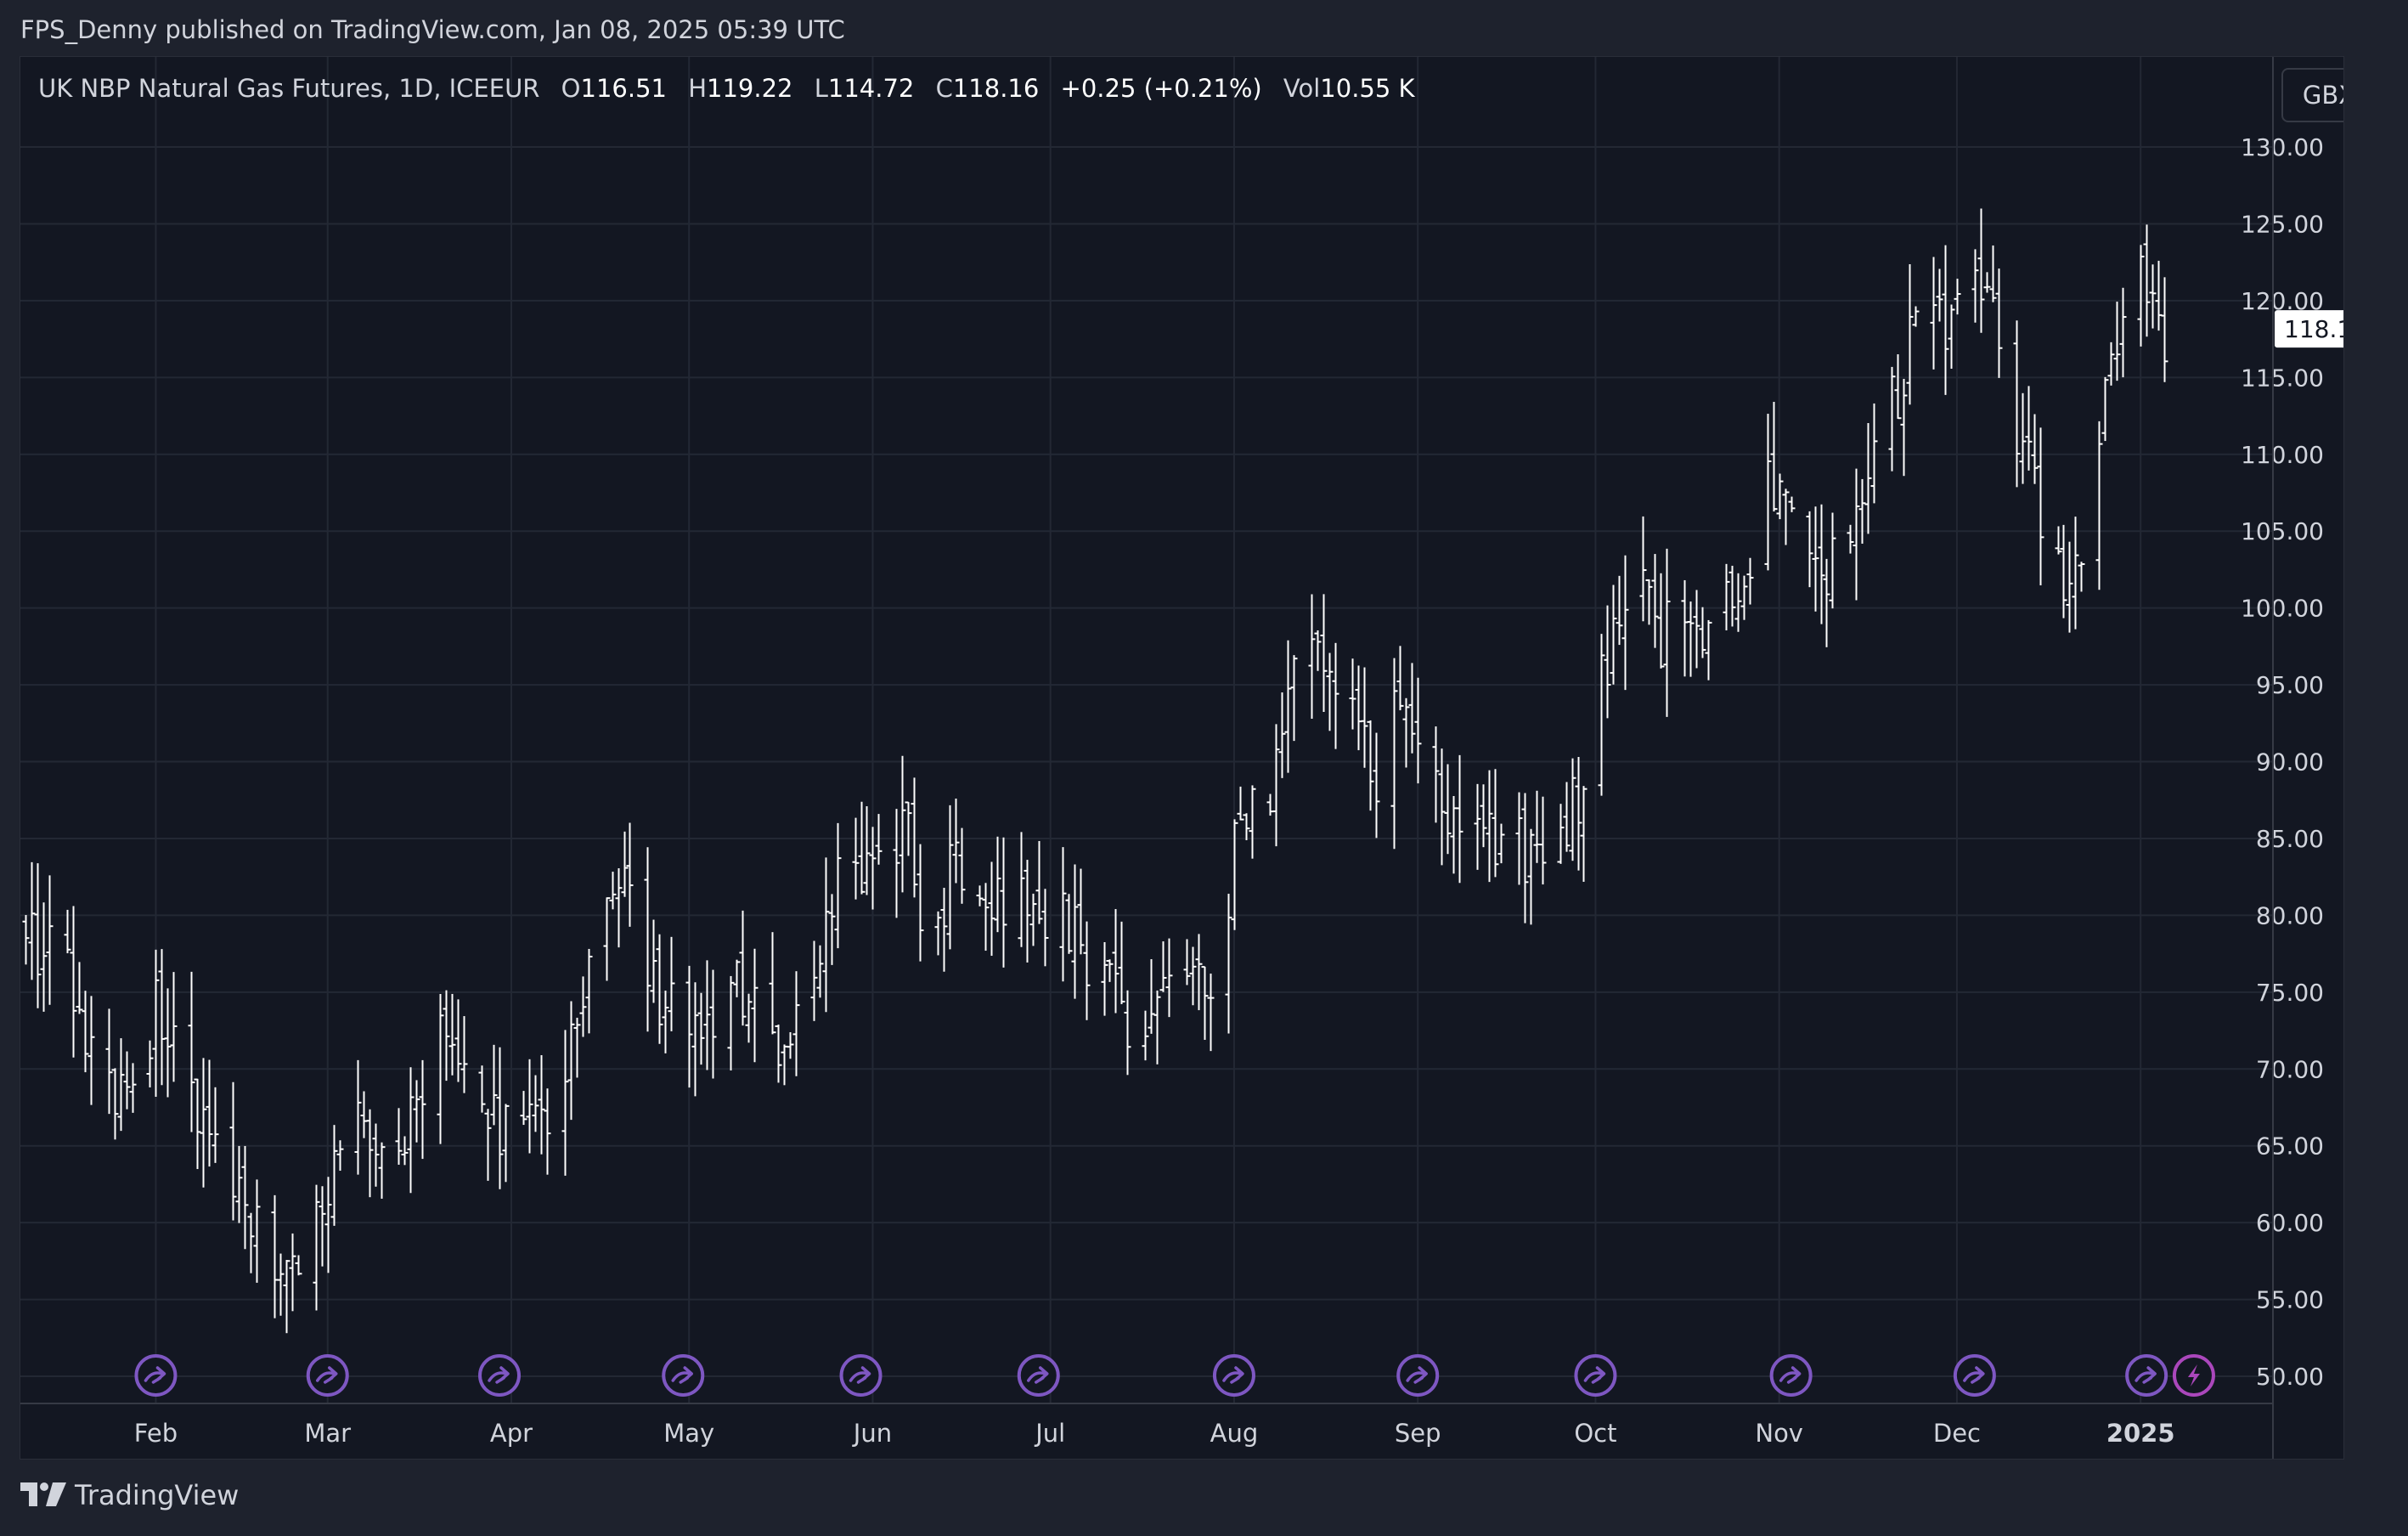 The width and height of the screenshot is (2408, 1536). I want to click on dividend-arrow-icon, so click(1418, 1375).